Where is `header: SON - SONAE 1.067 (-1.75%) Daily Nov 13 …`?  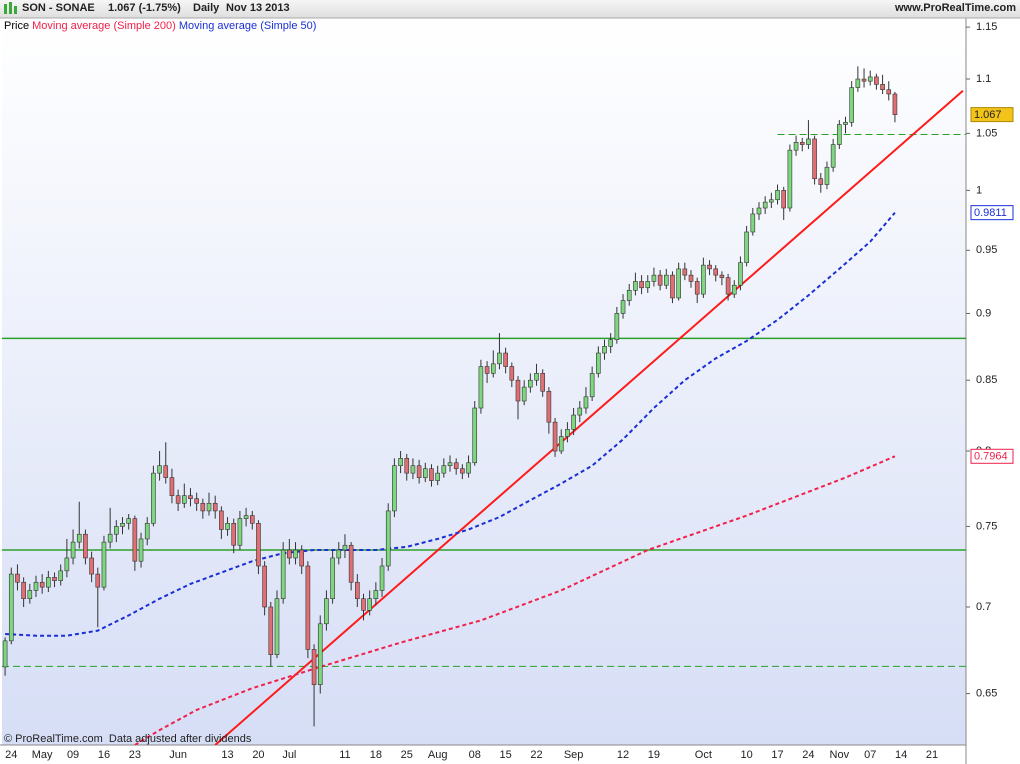
header: SON - SONAE 1.067 (-1.75%) Daily Nov 13 … is located at coordinates (510, 9).